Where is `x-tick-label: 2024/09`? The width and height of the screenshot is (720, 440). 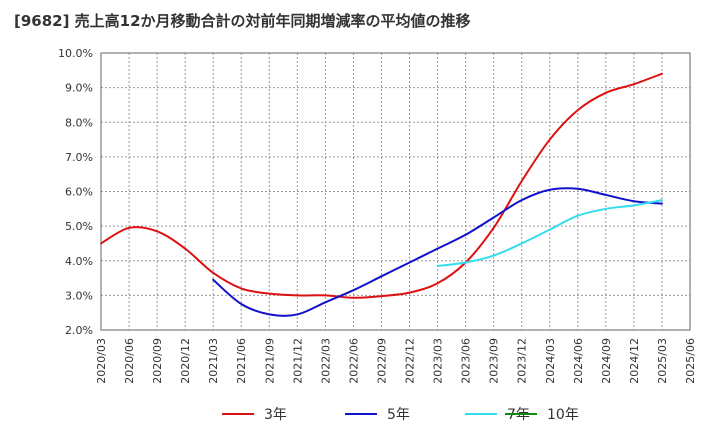
x-tick-label: 2024/09 is located at coordinates (606, 361).